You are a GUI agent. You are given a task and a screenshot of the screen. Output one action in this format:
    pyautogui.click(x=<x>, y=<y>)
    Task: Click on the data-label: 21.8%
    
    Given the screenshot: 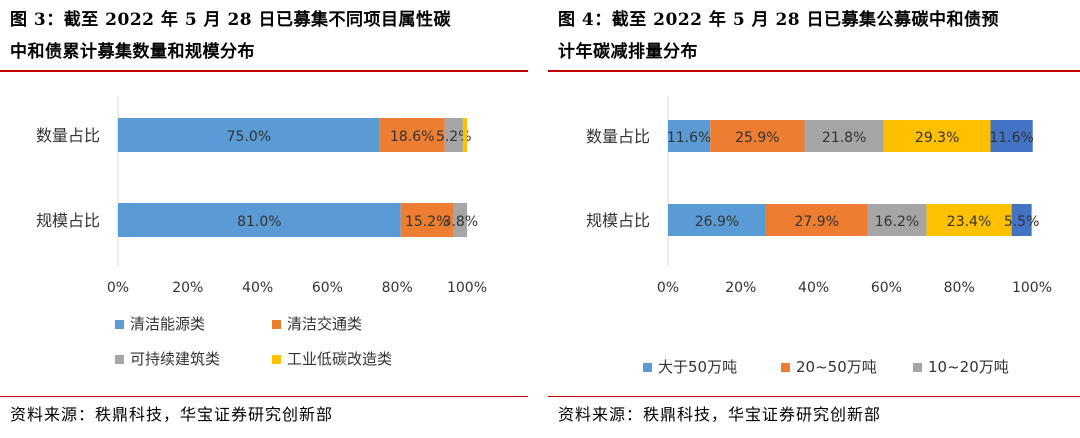 What is the action you would take?
    pyautogui.click(x=844, y=138)
    